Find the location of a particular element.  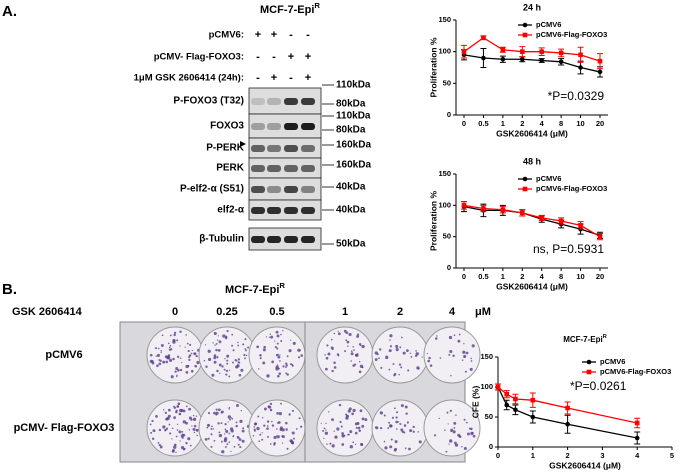

condition-label: pCMV6: is located at coordinates (226, 35).